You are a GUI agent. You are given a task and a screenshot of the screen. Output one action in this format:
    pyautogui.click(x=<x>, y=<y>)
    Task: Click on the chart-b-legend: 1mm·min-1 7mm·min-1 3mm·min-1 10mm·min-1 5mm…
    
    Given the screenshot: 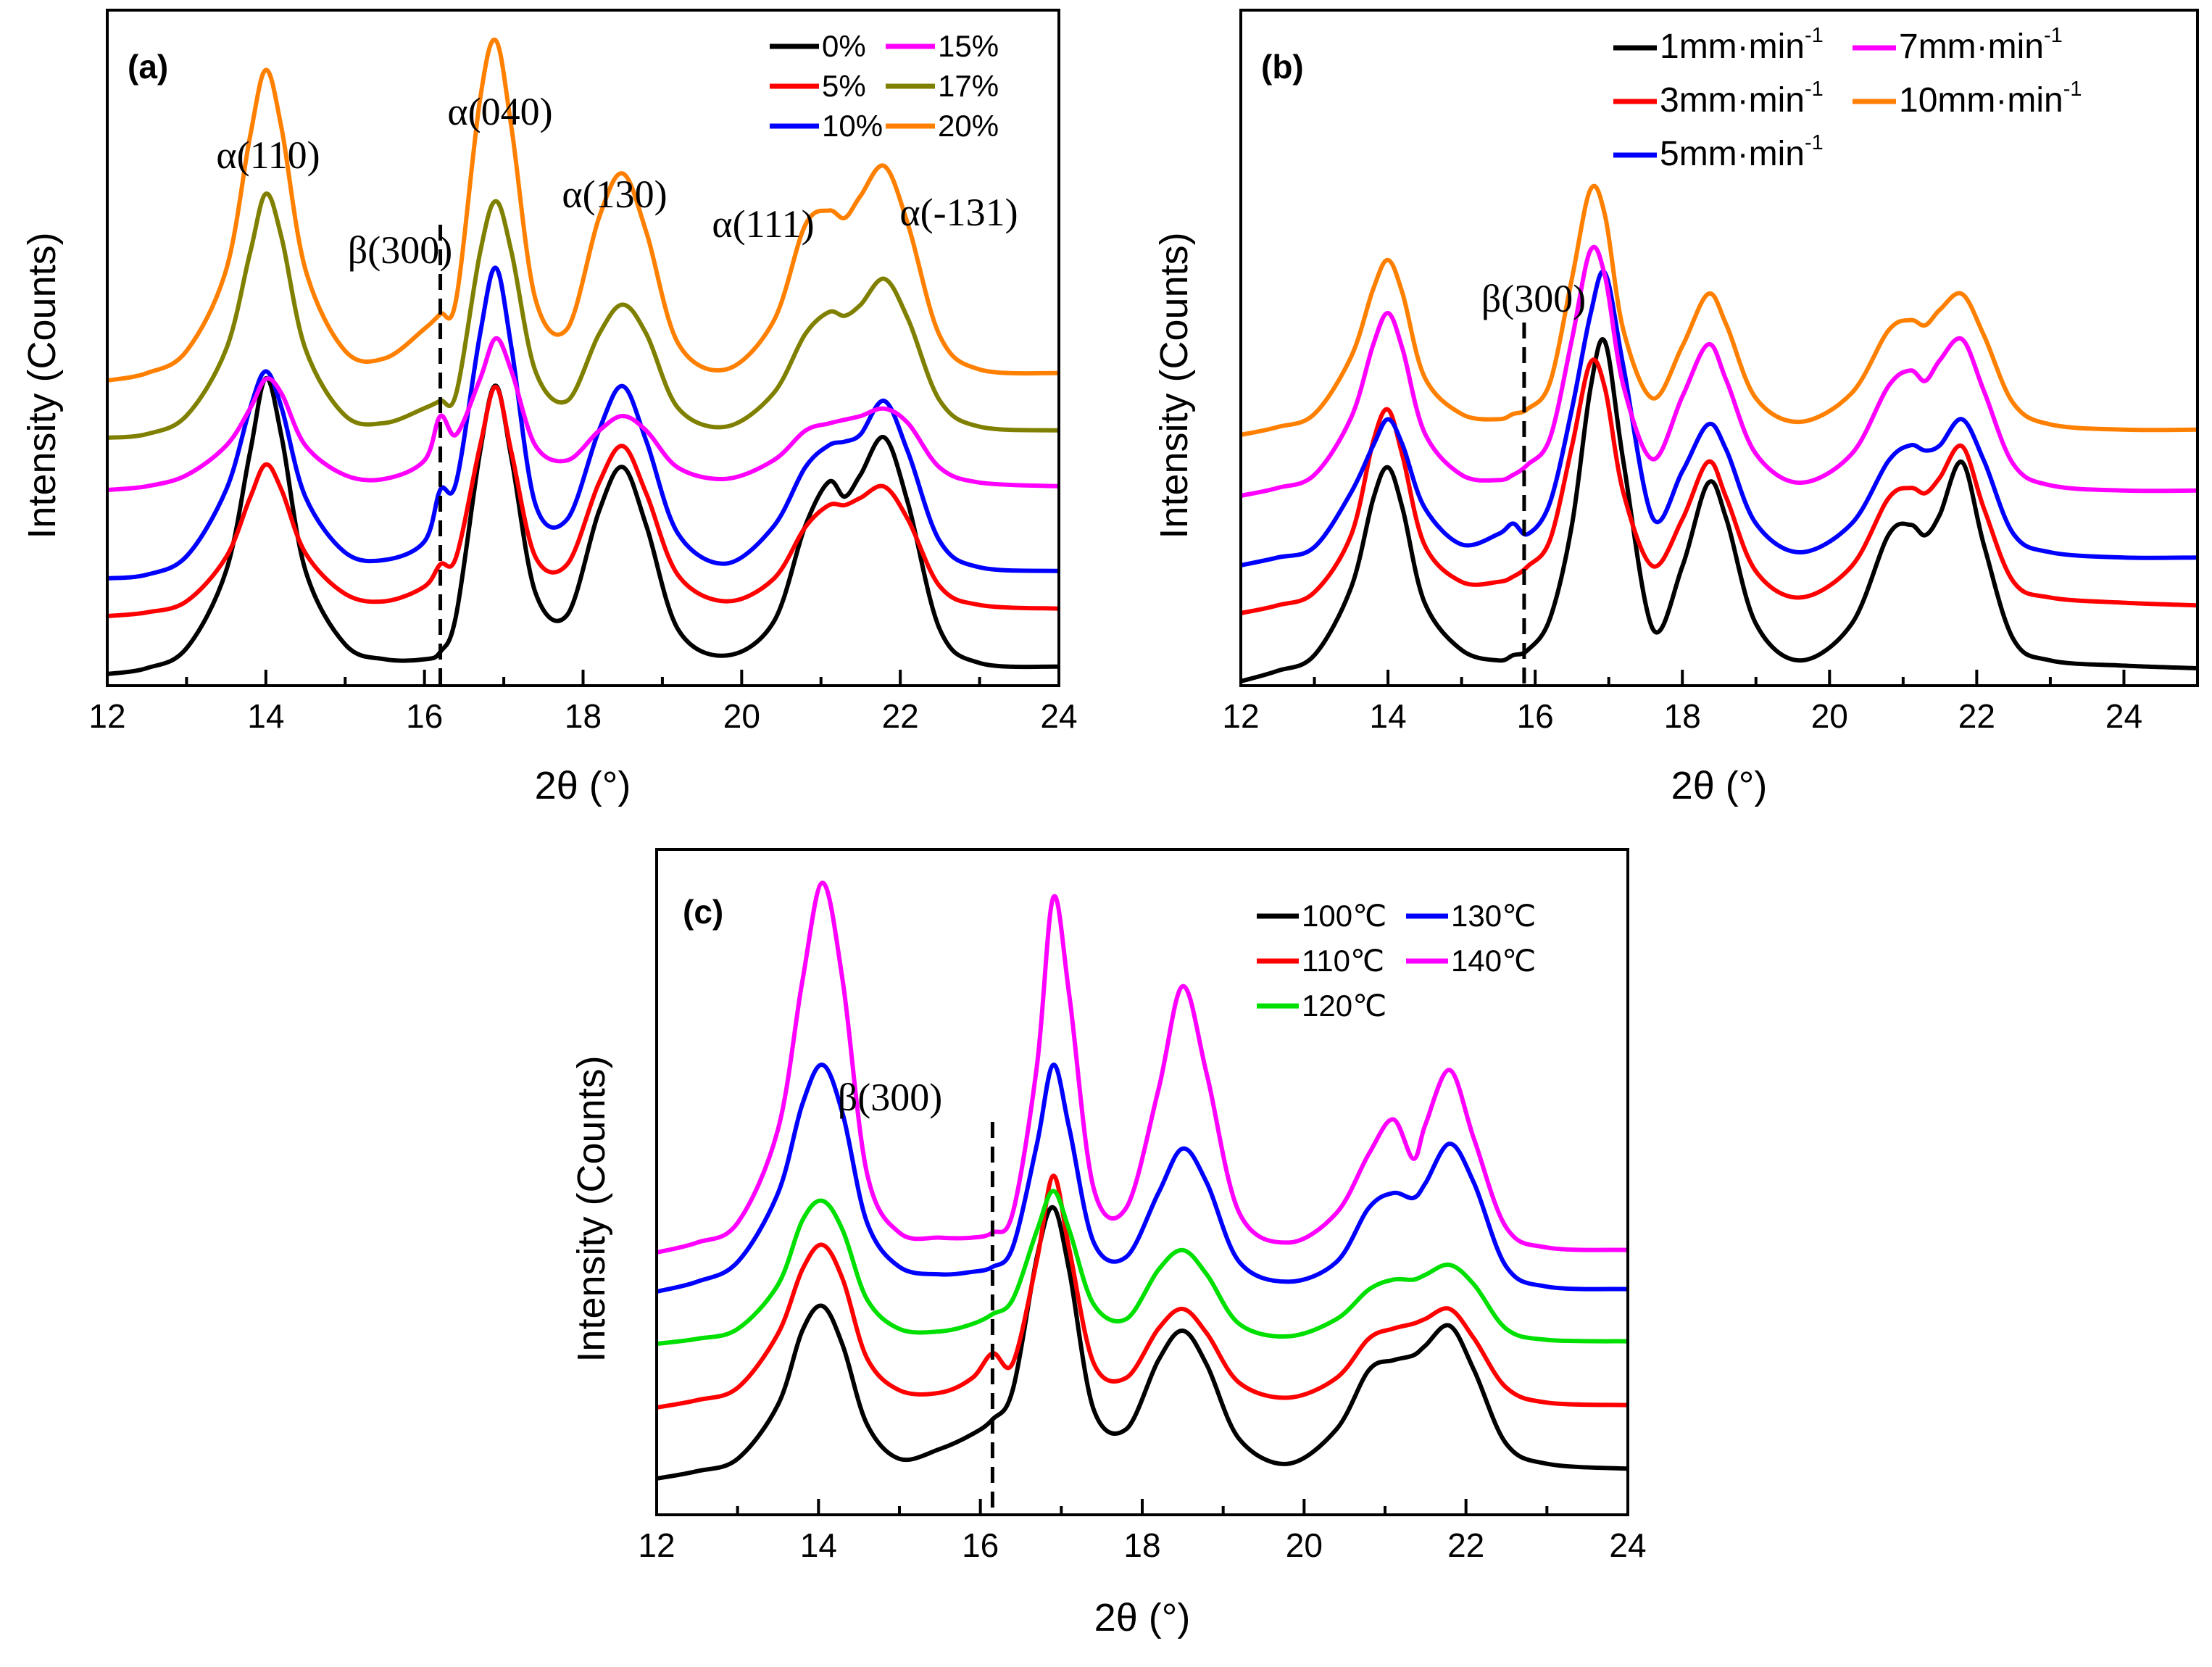 What is the action you would take?
    pyautogui.click(x=1847, y=98)
    